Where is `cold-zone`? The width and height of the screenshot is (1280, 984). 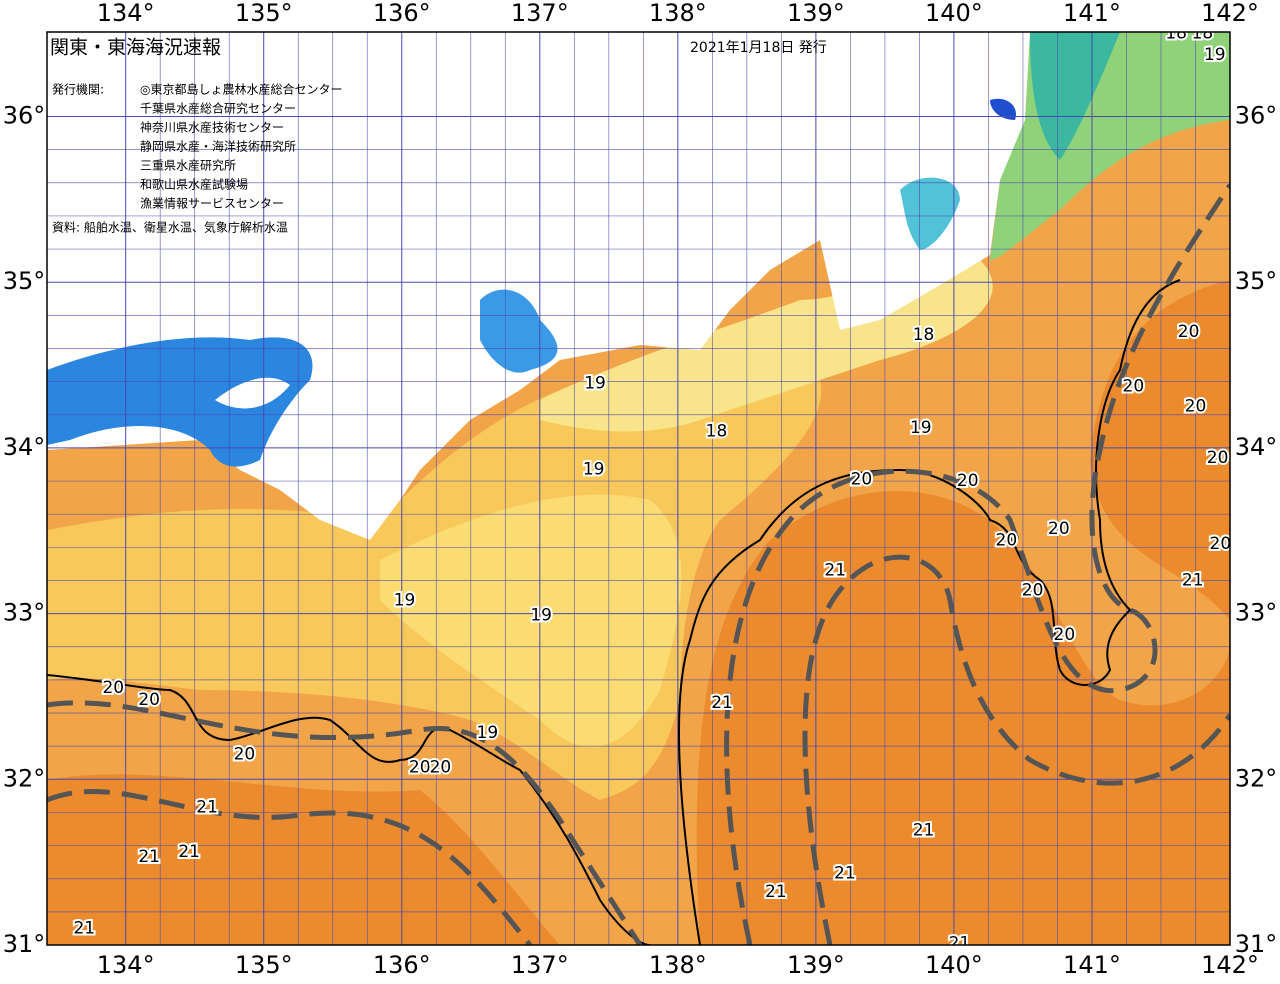 cold-zone is located at coordinates (1075, 96).